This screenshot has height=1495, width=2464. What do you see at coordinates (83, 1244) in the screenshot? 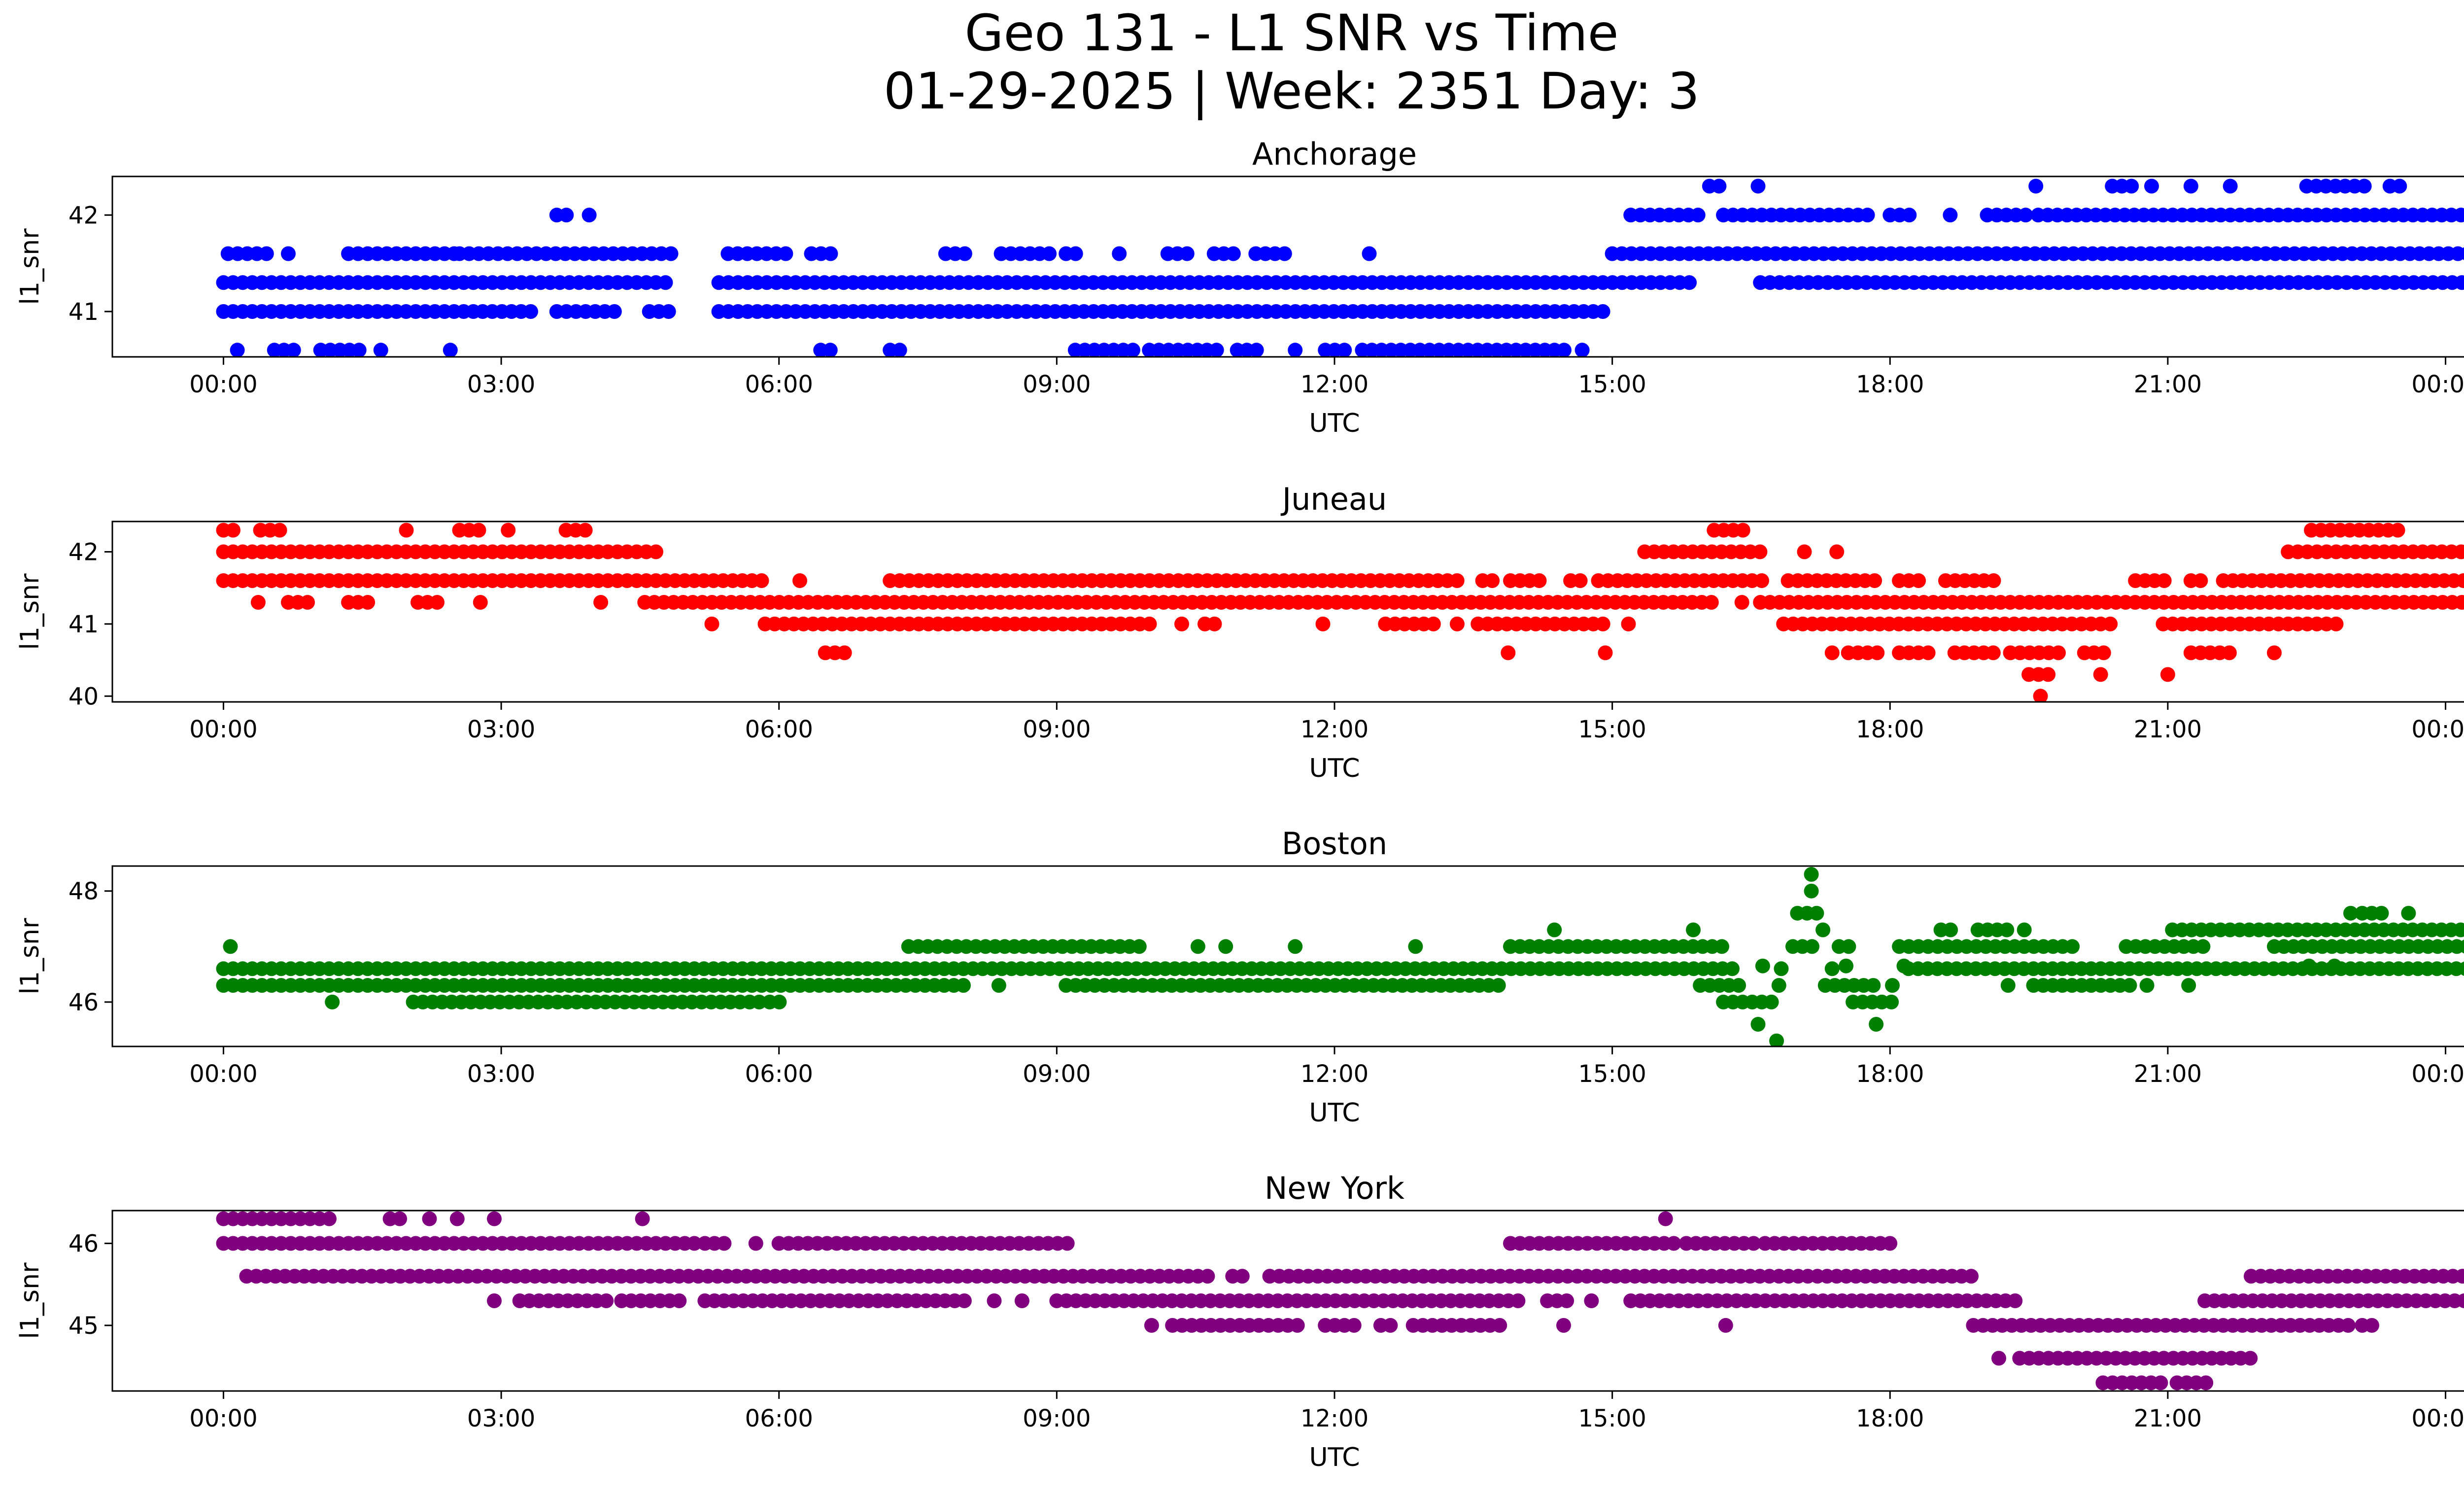
I see `y-tick-label: 46` at bounding box center [83, 1244].